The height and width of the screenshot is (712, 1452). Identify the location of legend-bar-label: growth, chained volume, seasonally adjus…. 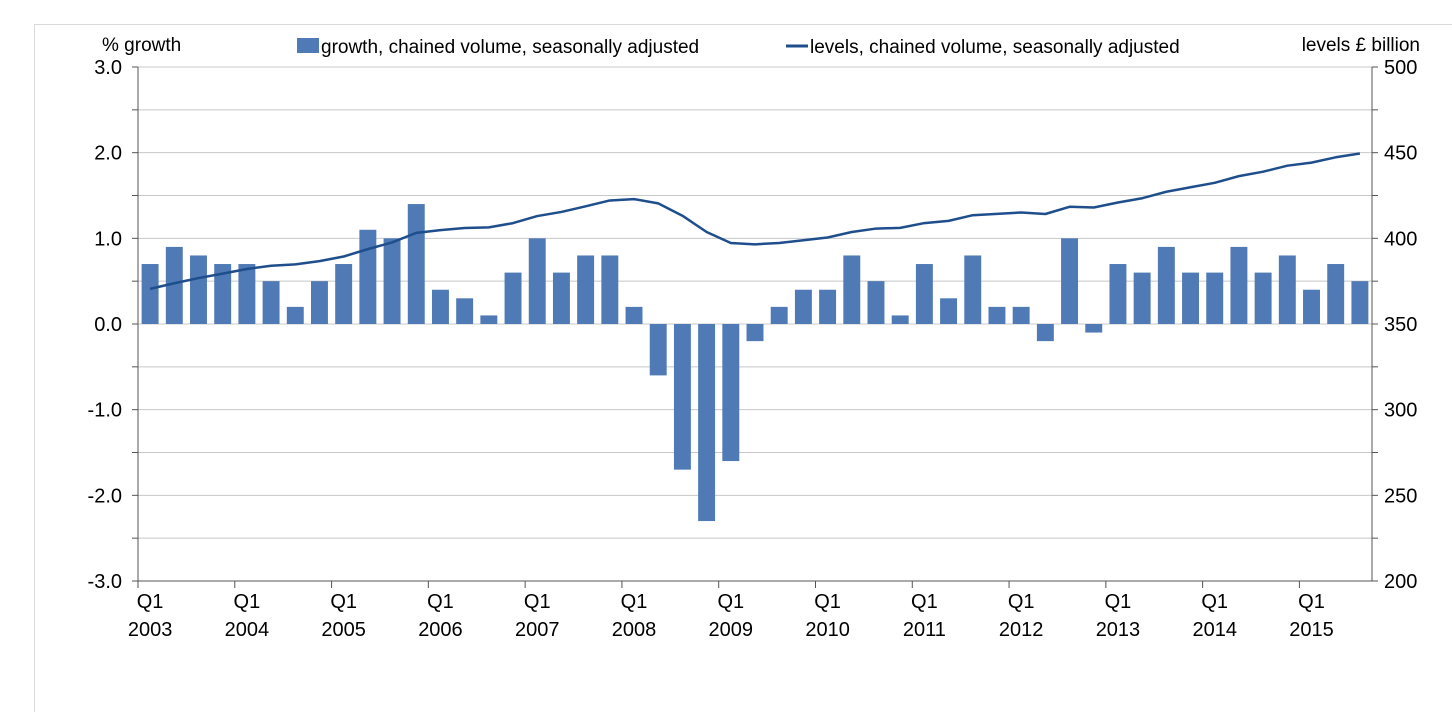
(510, 47).